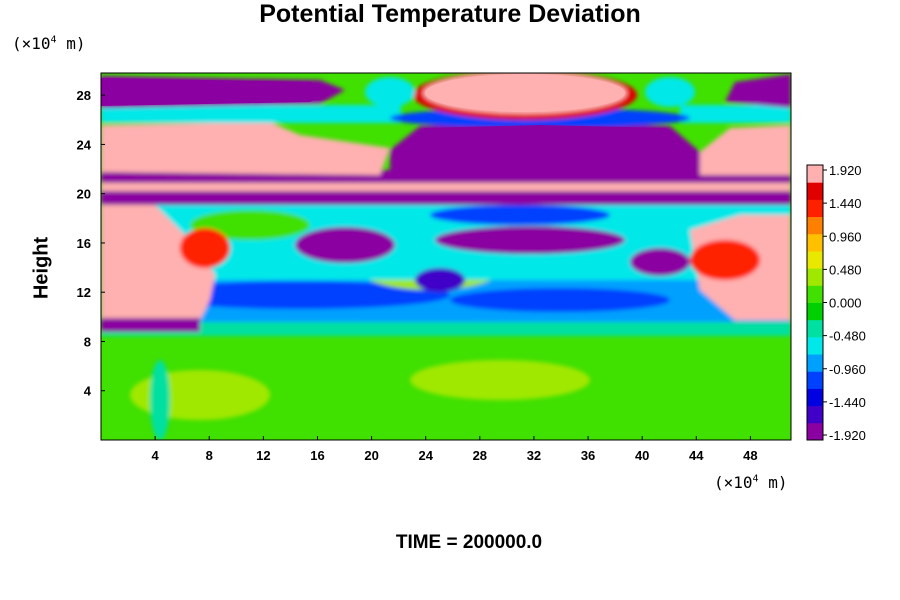  Describe the element at coordinates (845, 269) in the screenshot. I see `colorbar-tick-label: 0.480` at that location.